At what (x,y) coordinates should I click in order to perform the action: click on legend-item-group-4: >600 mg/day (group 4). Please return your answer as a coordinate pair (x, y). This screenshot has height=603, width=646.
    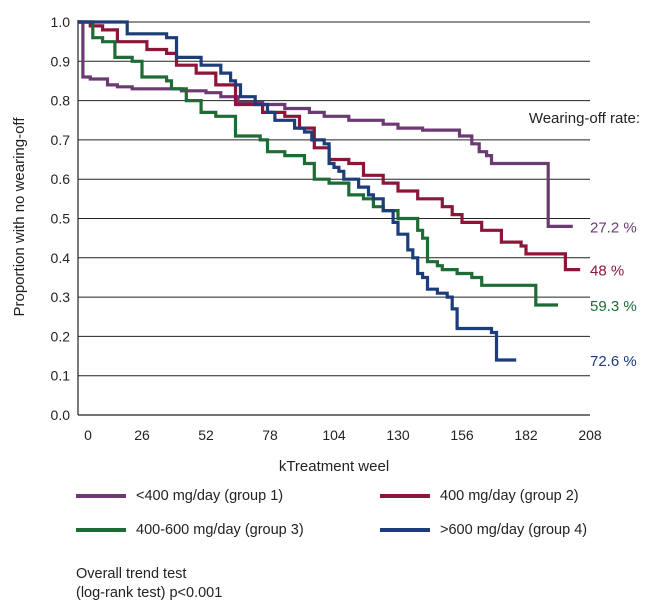
    Looking at the image, I should click on (483, 530).